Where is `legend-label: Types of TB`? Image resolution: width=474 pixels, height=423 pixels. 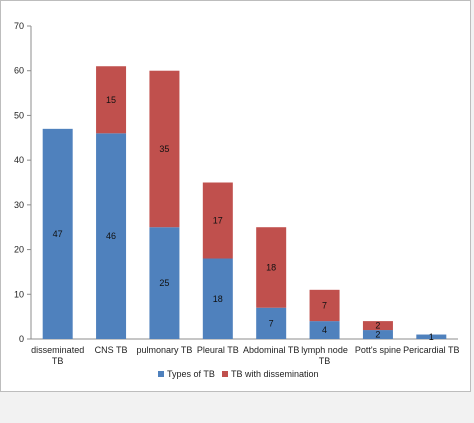
legend-label: Types of TB is located at coordinates (191, 374).